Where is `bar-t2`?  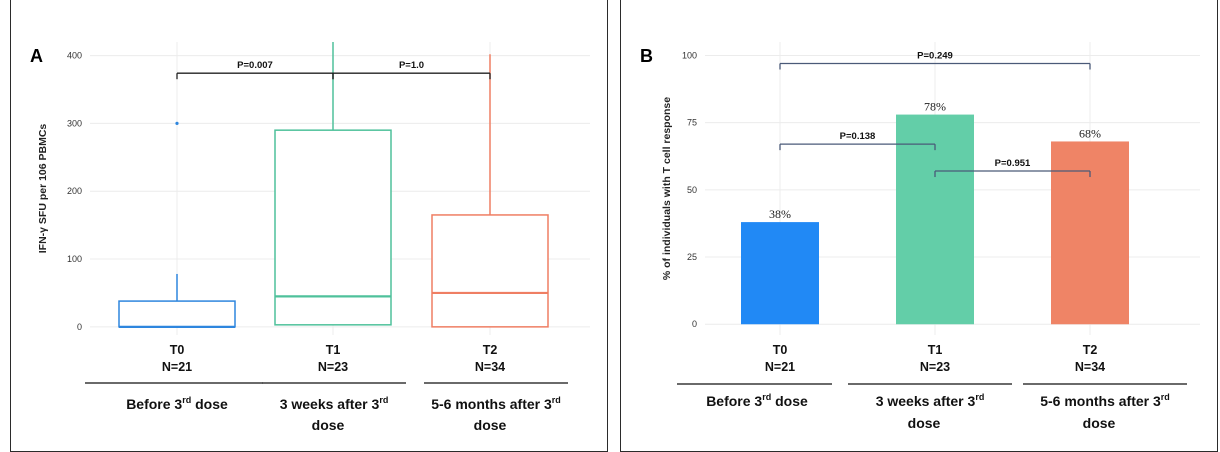
bar-t2 is located at coordinates (1090, 233).